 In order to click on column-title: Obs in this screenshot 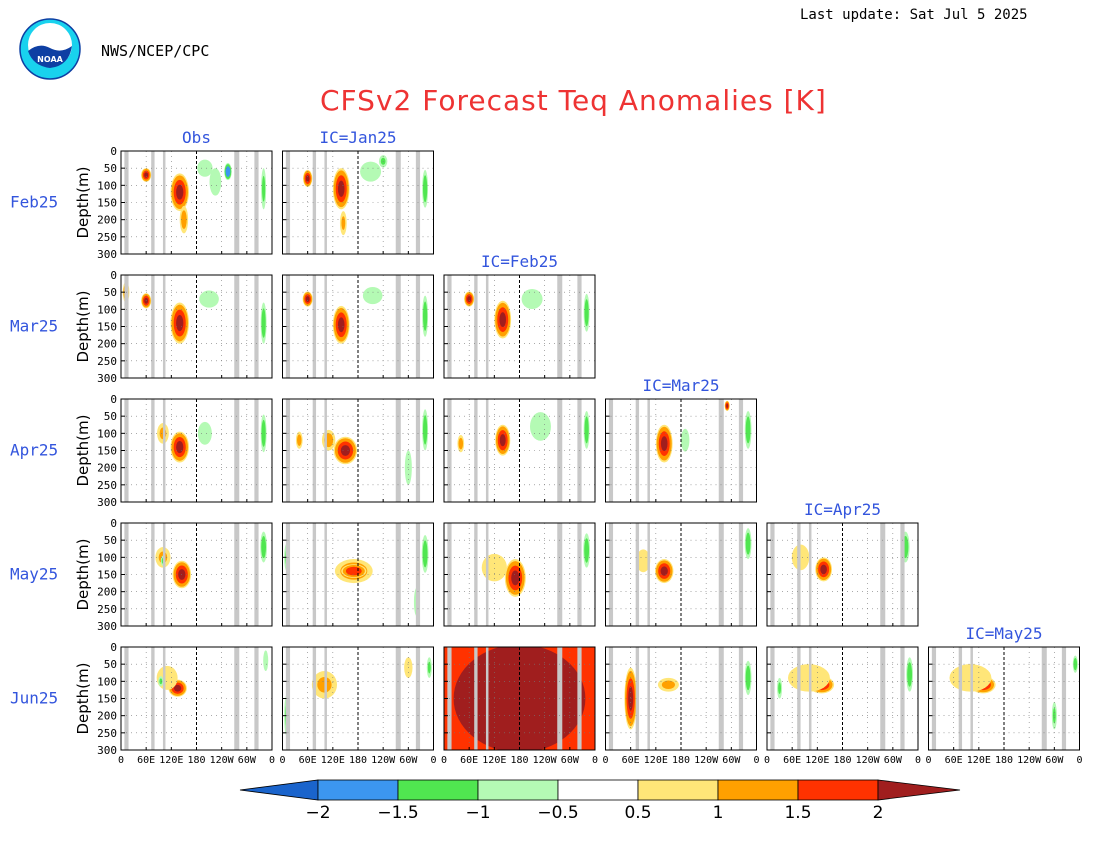, I will do `click(196, 137)`.